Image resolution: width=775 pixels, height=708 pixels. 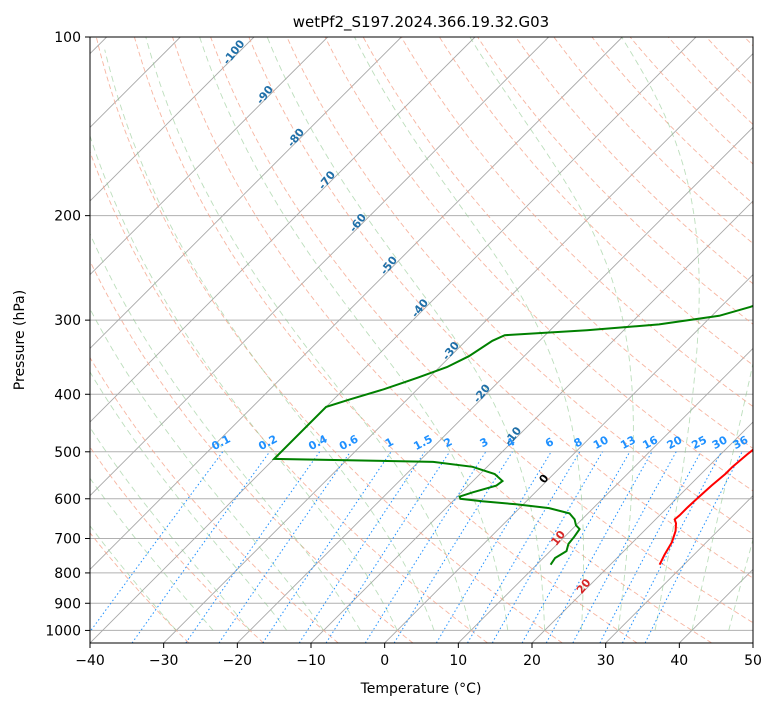 I want to click on x-tick-label: 0, so click(x=384, y=661).